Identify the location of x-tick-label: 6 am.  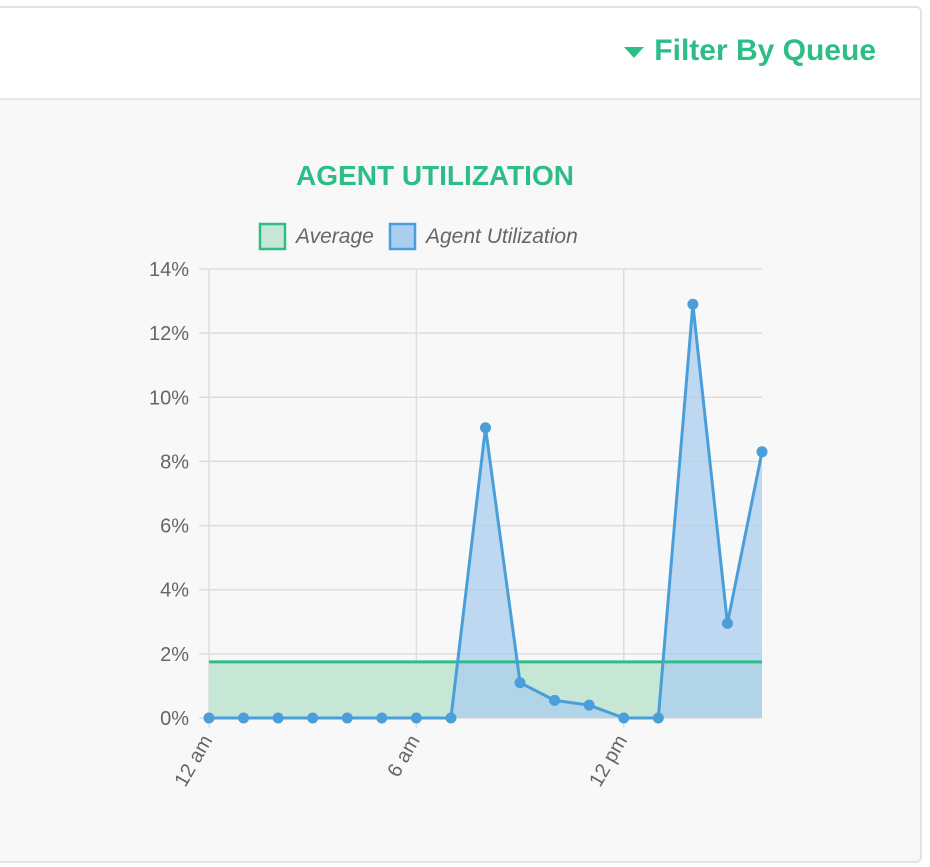
(403, 757).